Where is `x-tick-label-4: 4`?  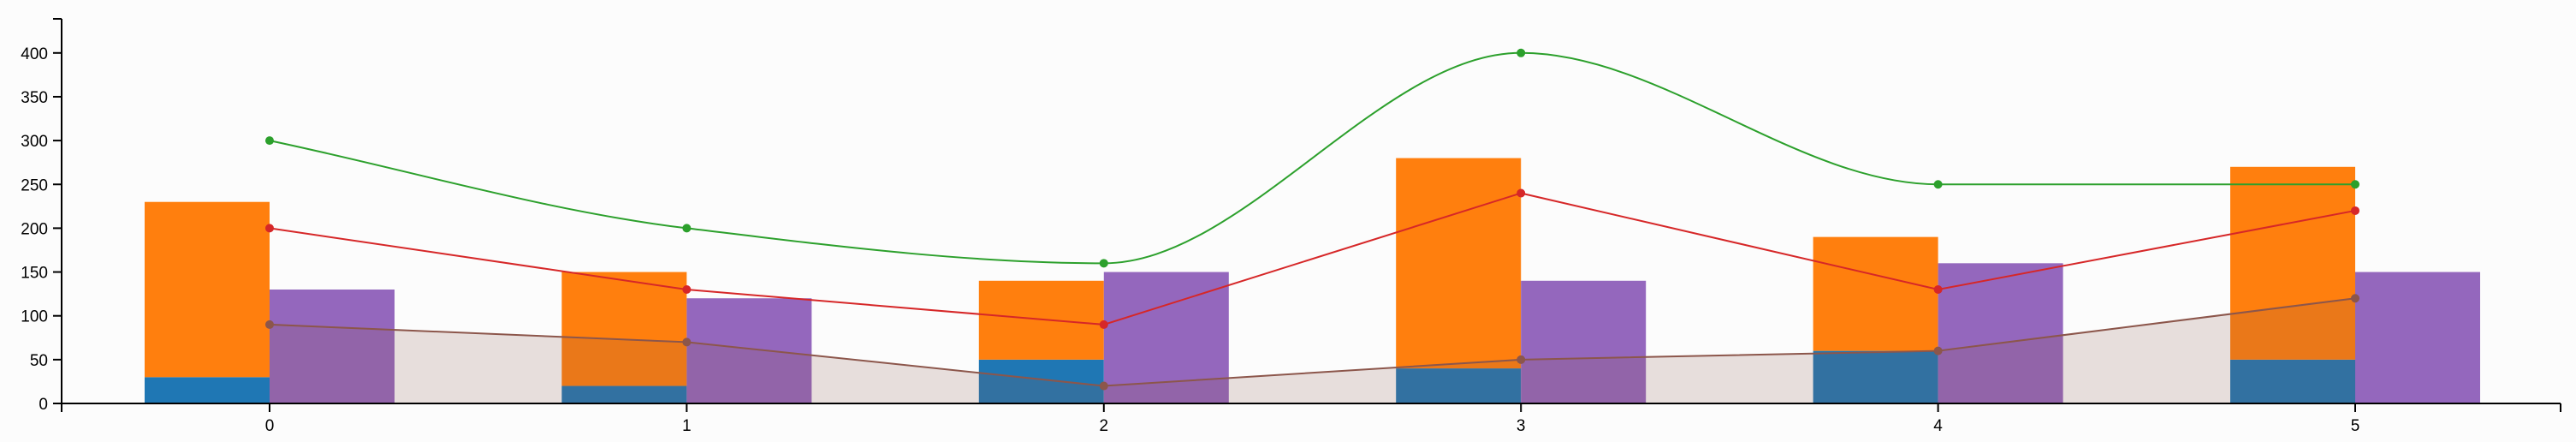 x-tick-label-4: 4 is located at coordinates (1938, 426).